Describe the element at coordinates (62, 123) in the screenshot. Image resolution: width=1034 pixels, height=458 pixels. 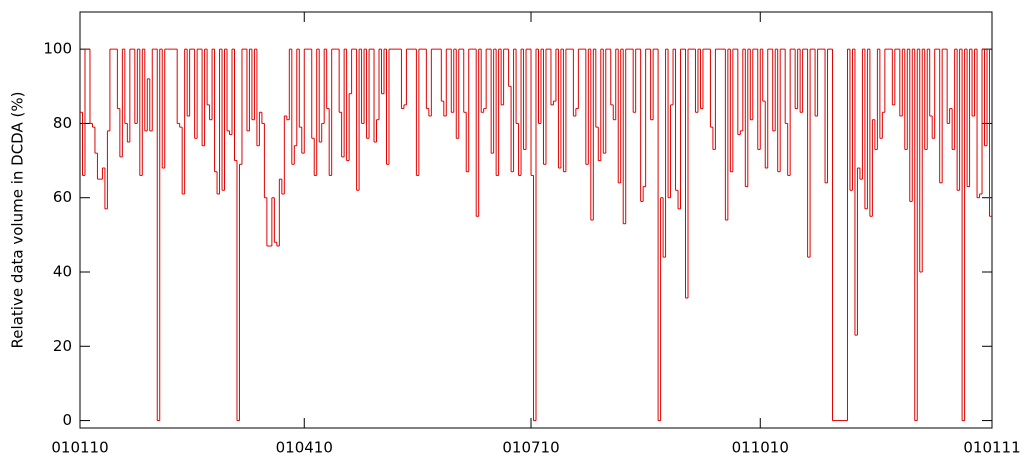
I see `y-tick-label: 80` at that location.